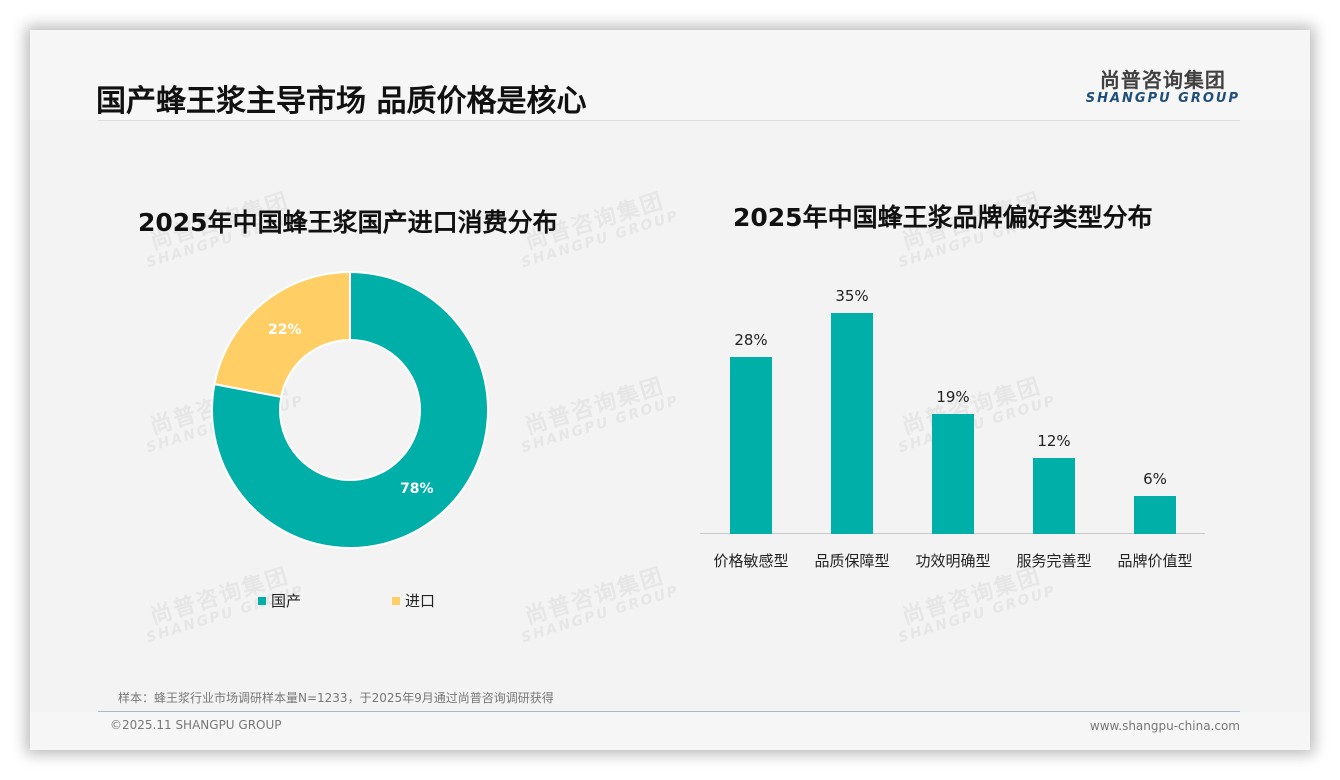 This screenshot has width=1340, height=780. Describe the element at coordinates (348, 222) in the screenshot. I see `donut-chart-title: 2025年中国蜂王浆国产进口消费分布` at that location.